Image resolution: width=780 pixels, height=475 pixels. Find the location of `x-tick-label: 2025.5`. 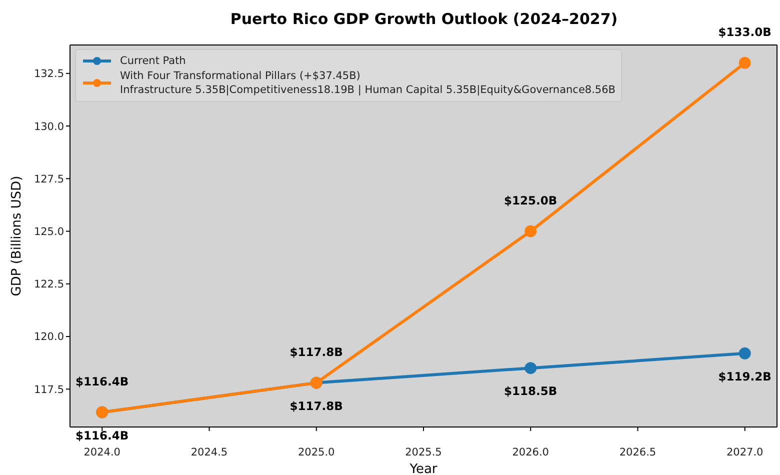

x-tick-label: 2025.5 is located at coordinates (423, 452).